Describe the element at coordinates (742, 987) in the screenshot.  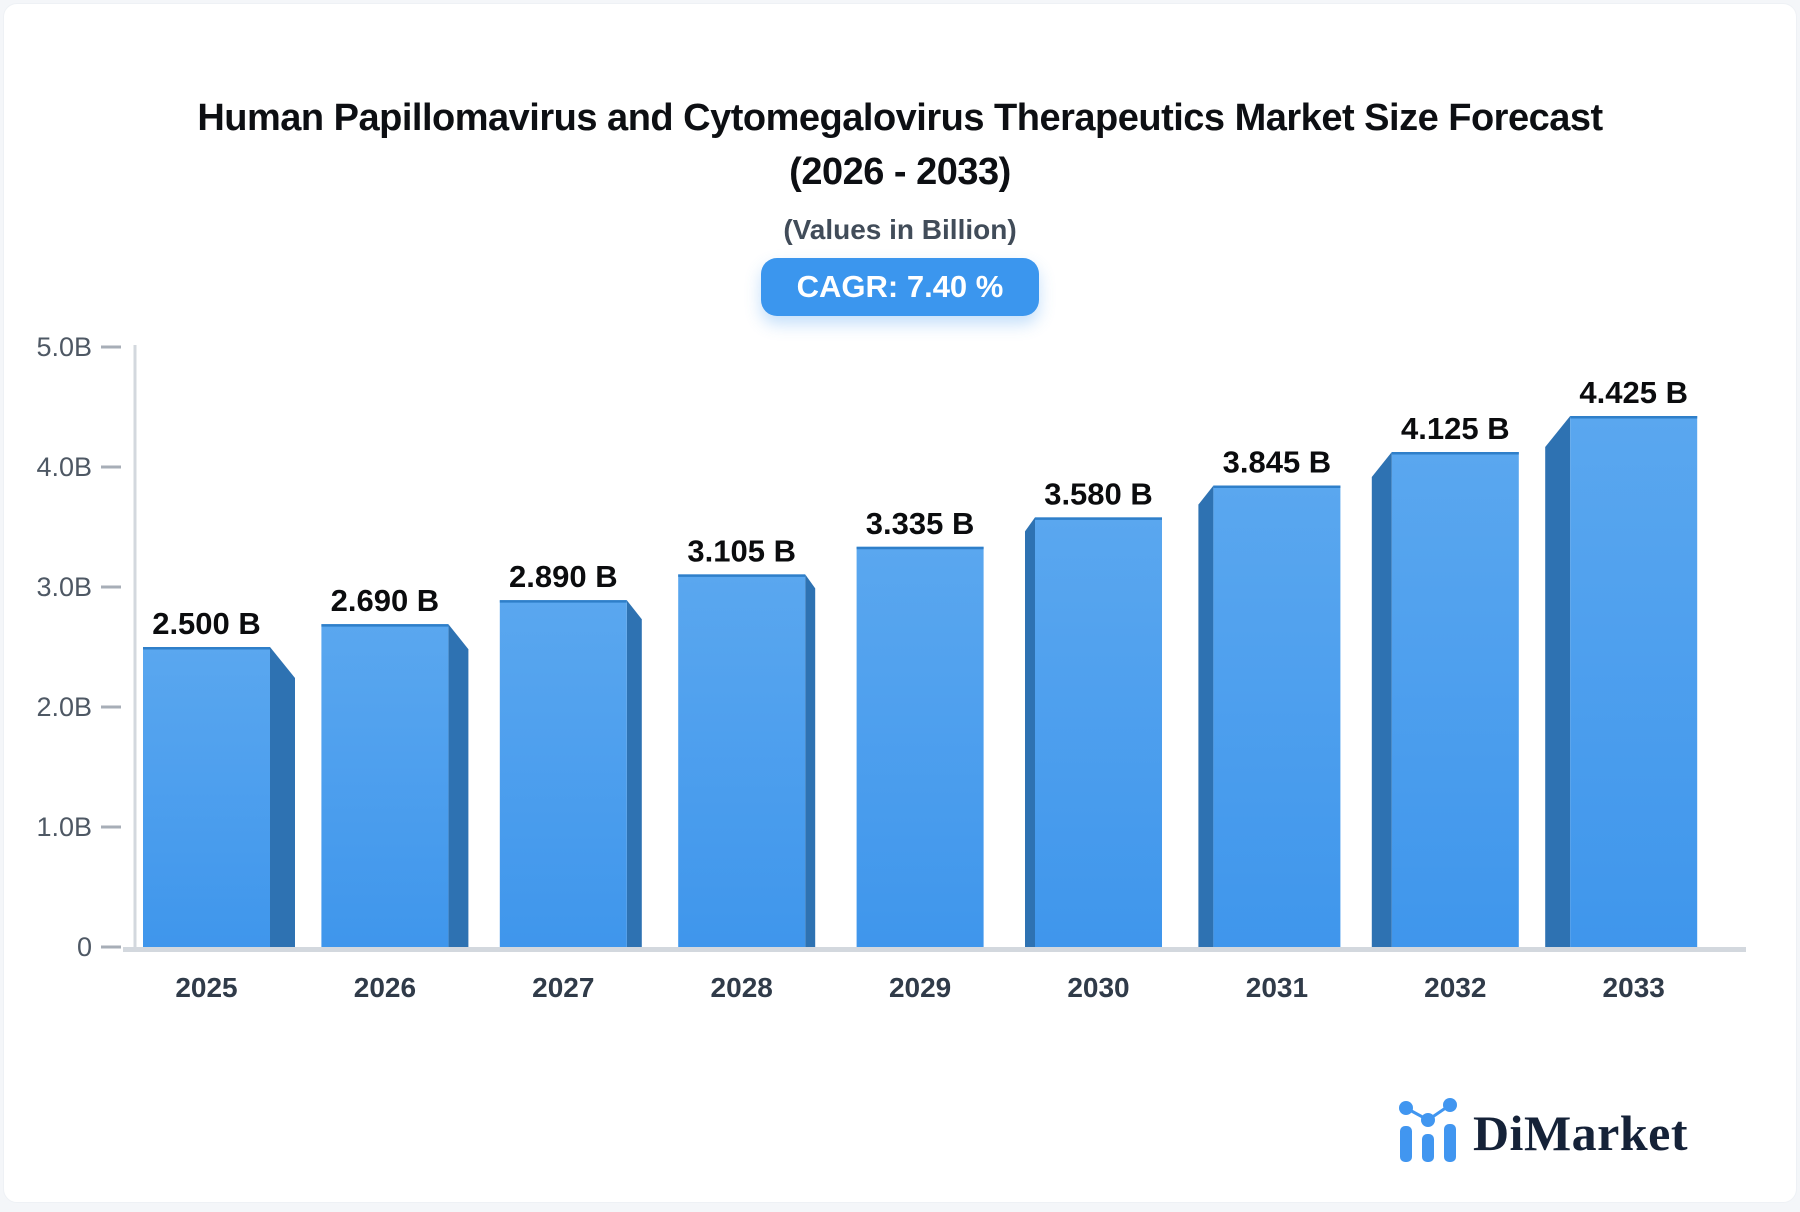
I see `x-axis-category-label: 2028` at that location.